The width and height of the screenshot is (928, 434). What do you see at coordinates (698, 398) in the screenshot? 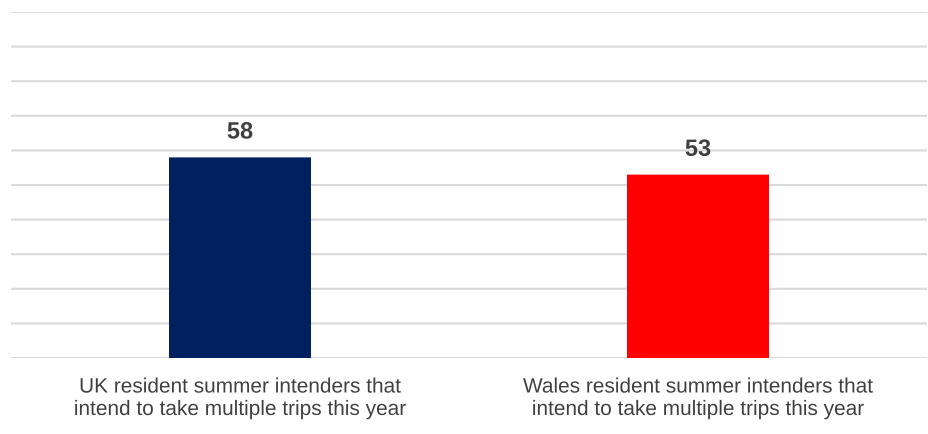
I see `x-tick-label: Wales resident summer intenders that intend to take multiple trips this year` at bounding box center [698, 398].